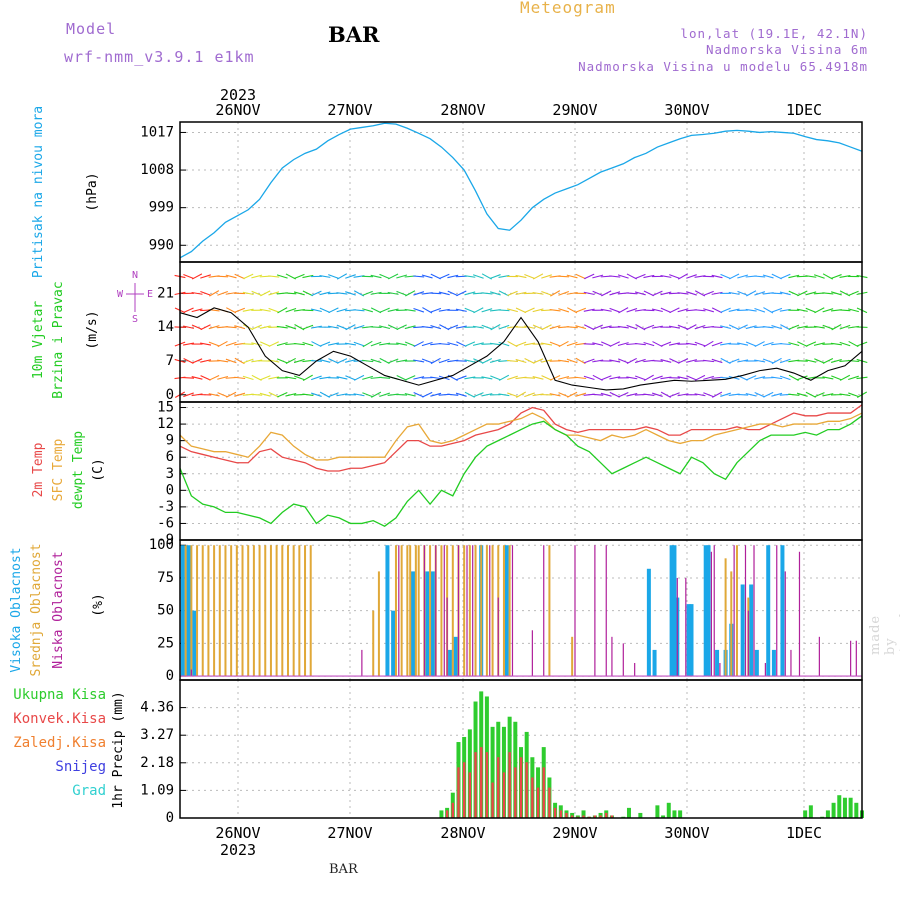 Image resolution: width=900 pixels, height=900 pixels. Describe the element at coordinates (349, 110) in the screenshot. I see `x-day-label-top: 27NOV` at that location.